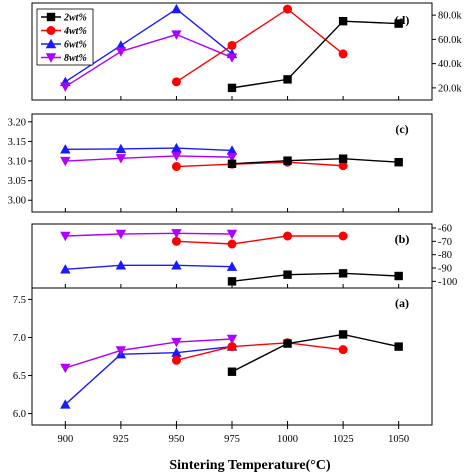 This screenshot has width=474, height=474. I want to click on x-axis: 900 925 950 975 1000 1025 1050, so click(233, 435).